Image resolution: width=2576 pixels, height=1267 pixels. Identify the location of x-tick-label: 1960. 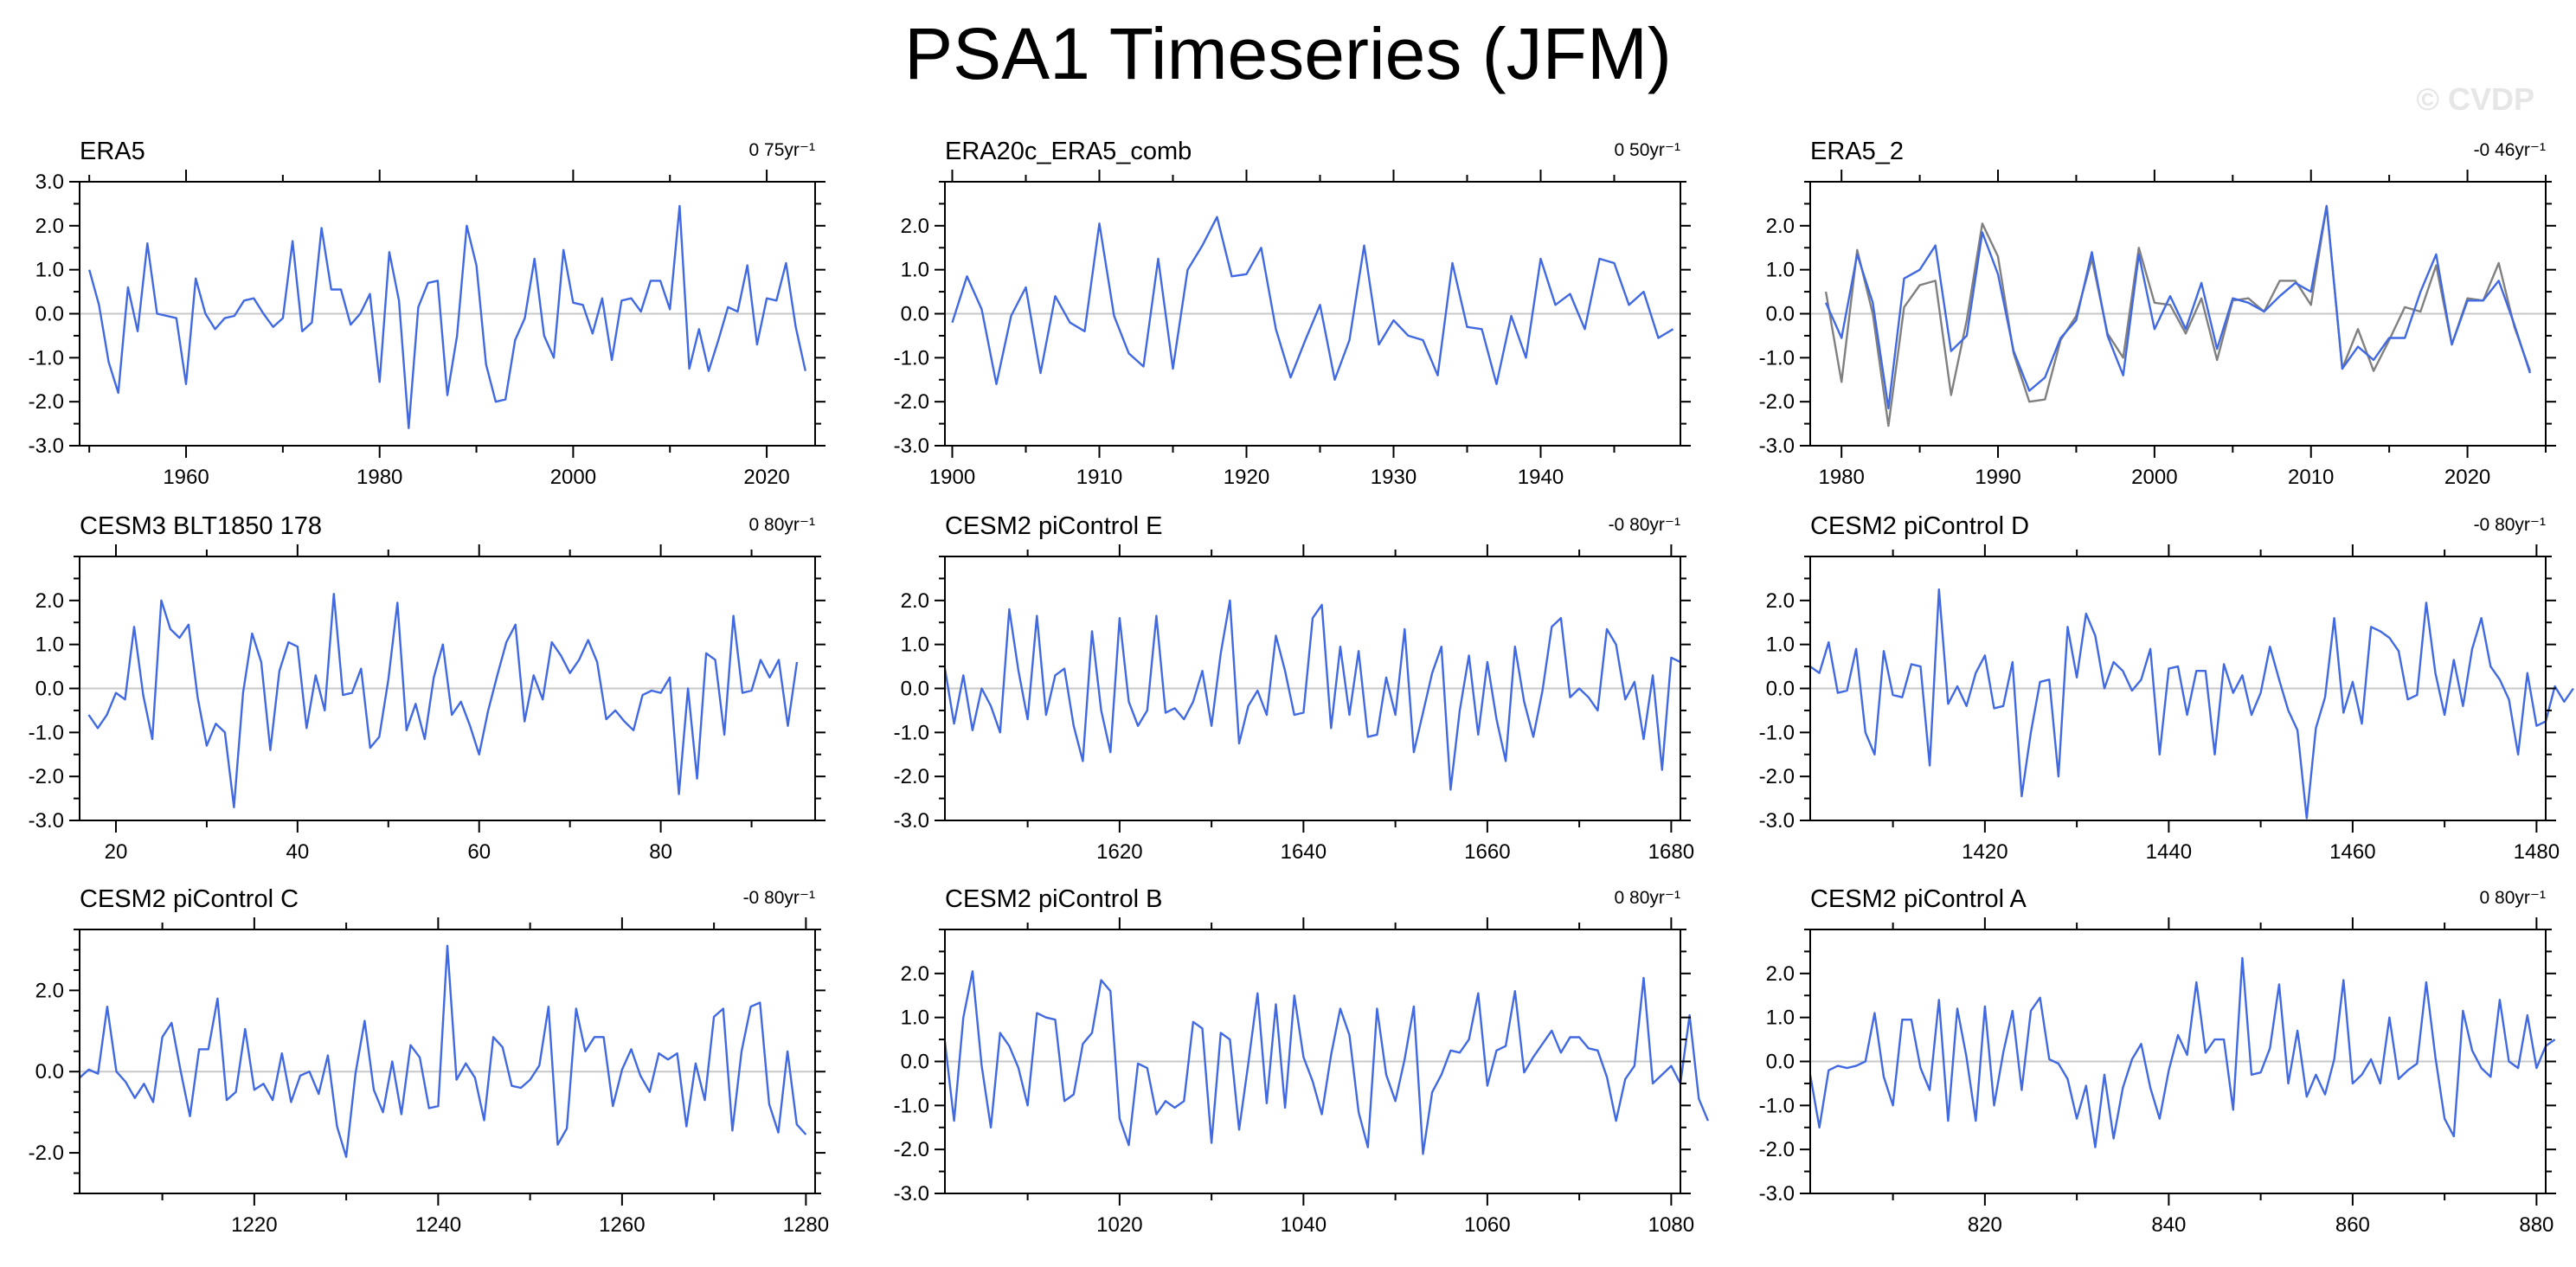
(186, 478).